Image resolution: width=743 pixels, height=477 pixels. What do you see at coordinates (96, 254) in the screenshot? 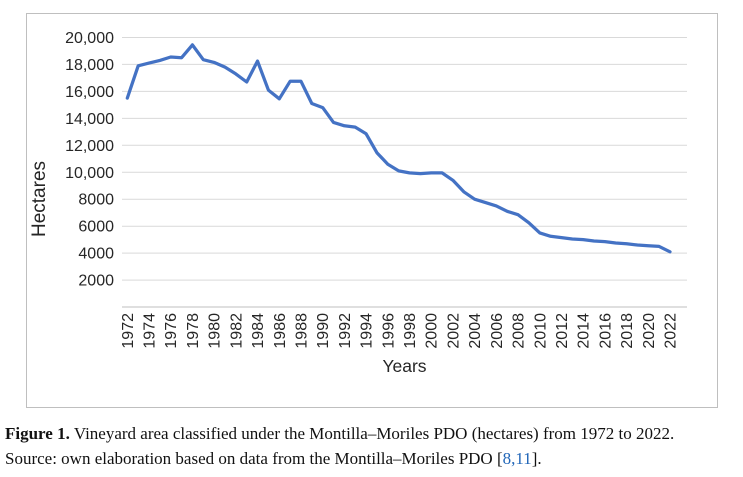
I see `y-tick-label: 4000` at bounding box center [96, 254].